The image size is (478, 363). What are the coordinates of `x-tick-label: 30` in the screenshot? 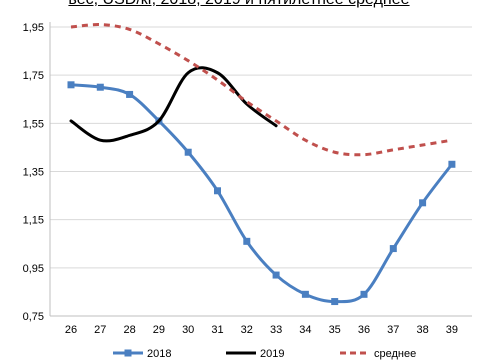 It's located at (188, 330).